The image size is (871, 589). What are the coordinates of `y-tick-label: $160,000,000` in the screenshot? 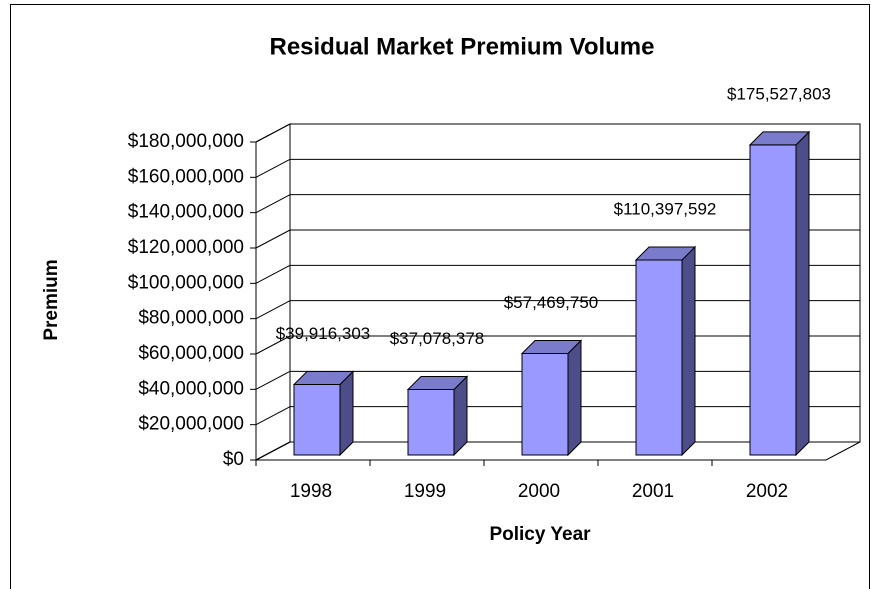 It's located at (186, 176).